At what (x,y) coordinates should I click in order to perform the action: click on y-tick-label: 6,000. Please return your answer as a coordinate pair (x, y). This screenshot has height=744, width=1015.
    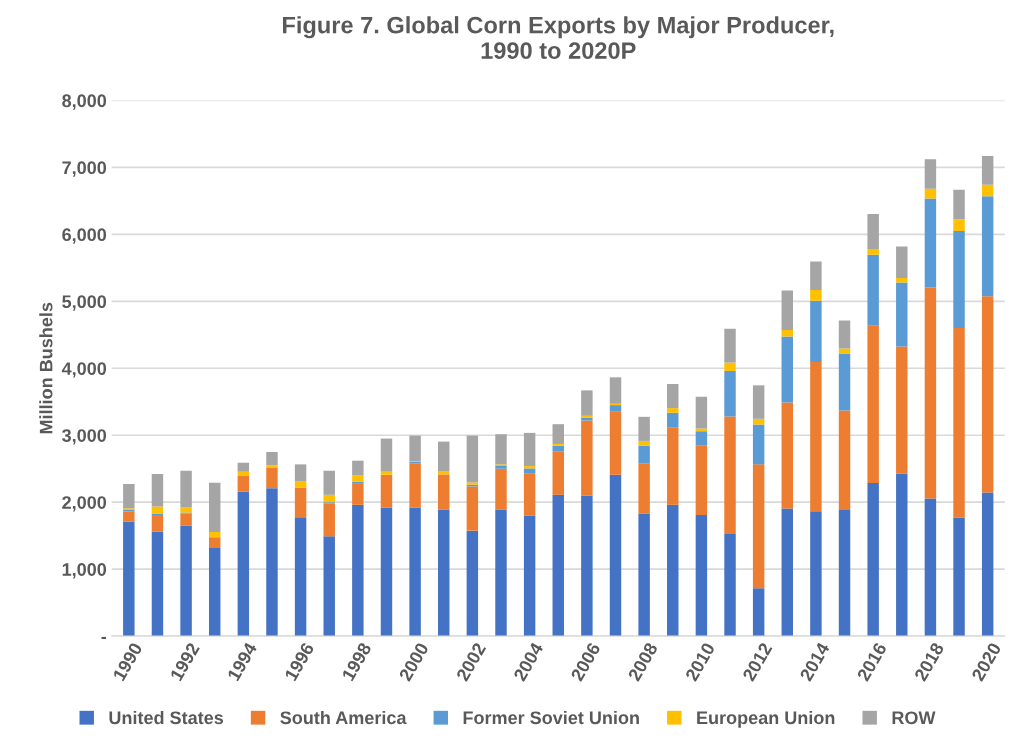
    Looking at the image, I should click on (84, 236).